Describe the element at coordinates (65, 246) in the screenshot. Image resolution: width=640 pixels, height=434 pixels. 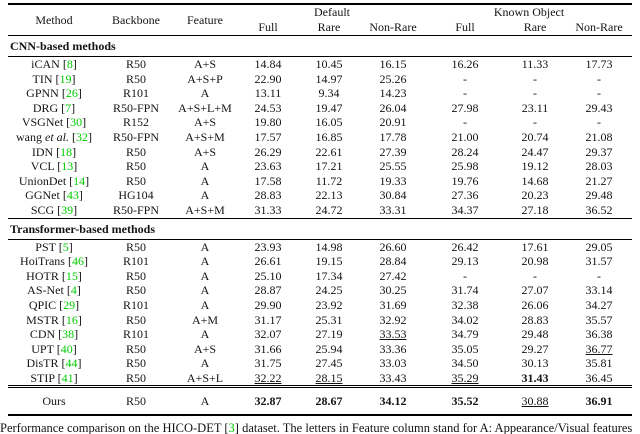
I see `citation-link: 5` at that location.